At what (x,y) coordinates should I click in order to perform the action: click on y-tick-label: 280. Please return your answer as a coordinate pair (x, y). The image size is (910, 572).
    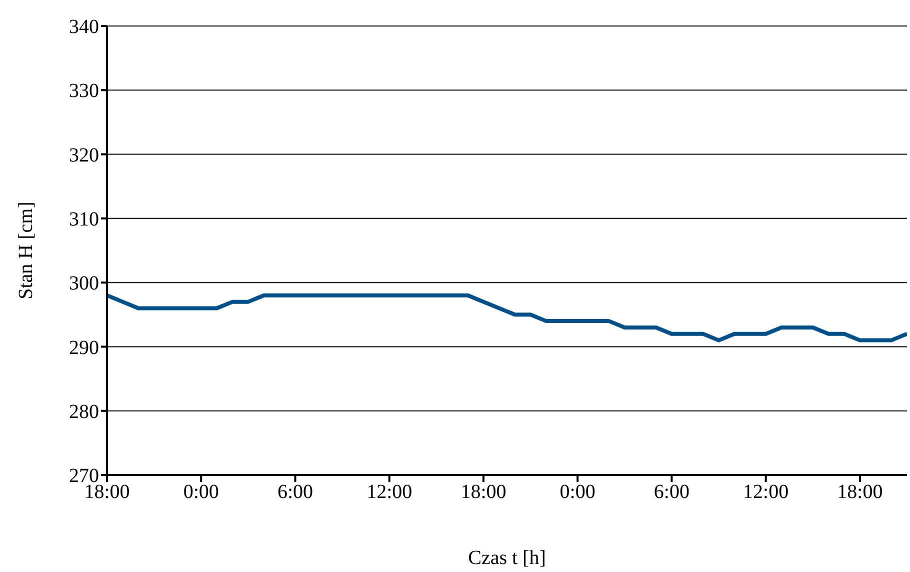
    Looking at the image, I should click on (84, 411).